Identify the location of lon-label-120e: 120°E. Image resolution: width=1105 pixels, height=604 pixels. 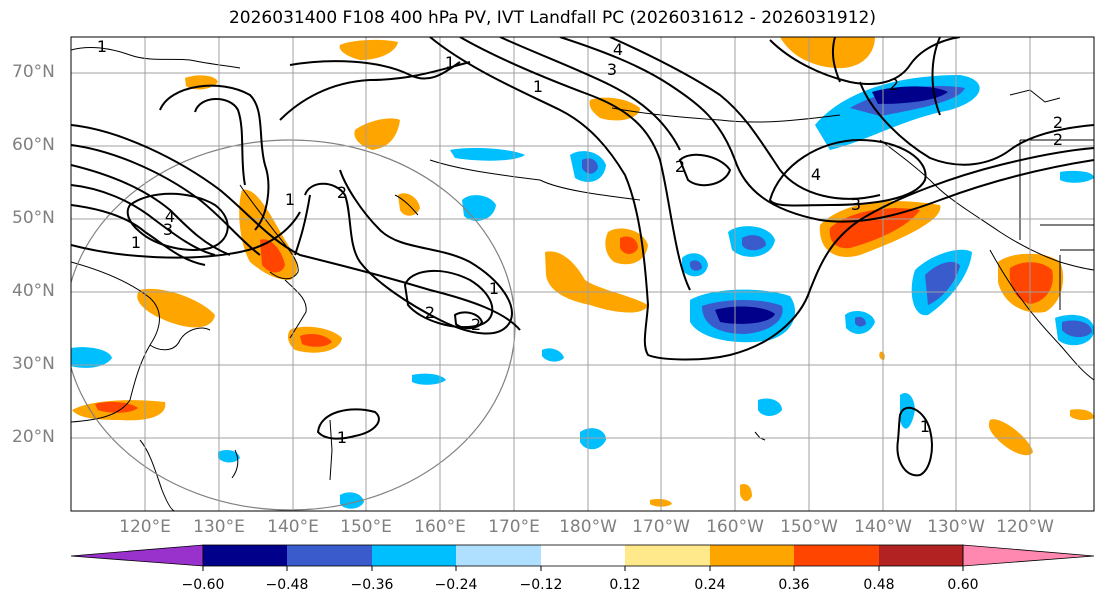
(145, 527).